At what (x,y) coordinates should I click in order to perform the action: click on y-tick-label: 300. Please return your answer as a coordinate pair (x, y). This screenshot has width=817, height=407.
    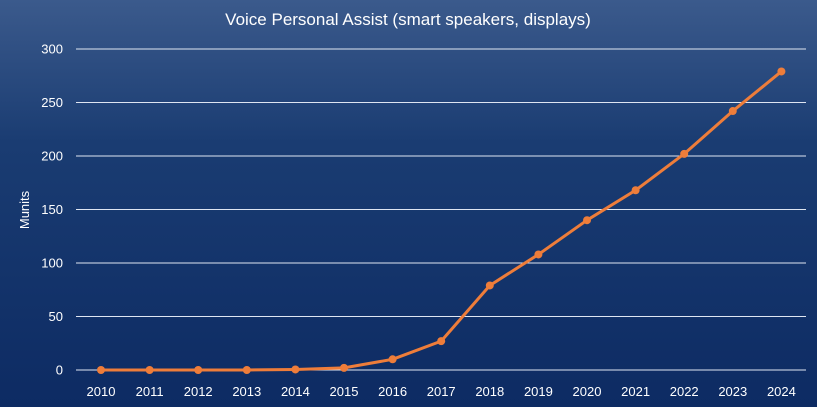
    Looking at the image, I should click on (52, 49).